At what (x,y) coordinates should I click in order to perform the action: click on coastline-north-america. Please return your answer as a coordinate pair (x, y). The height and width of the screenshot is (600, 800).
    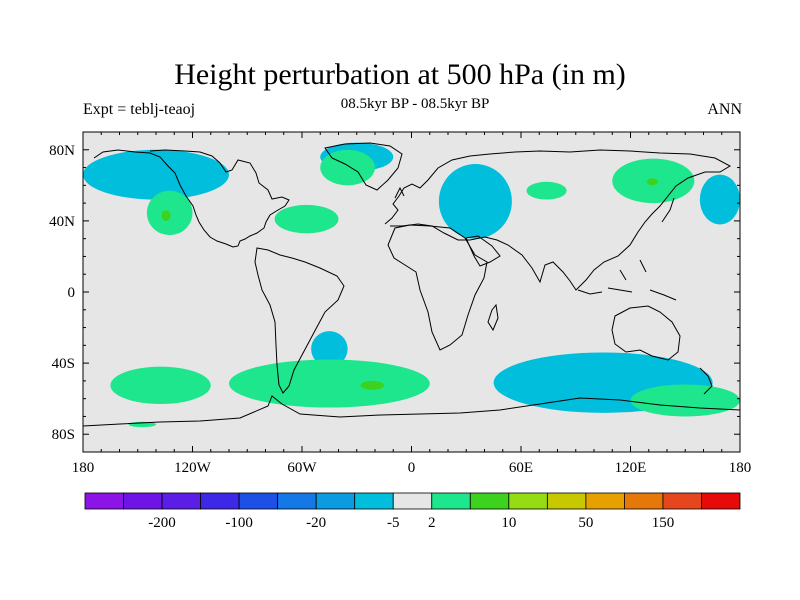
    Looking at the image, I should click on (191, 198).